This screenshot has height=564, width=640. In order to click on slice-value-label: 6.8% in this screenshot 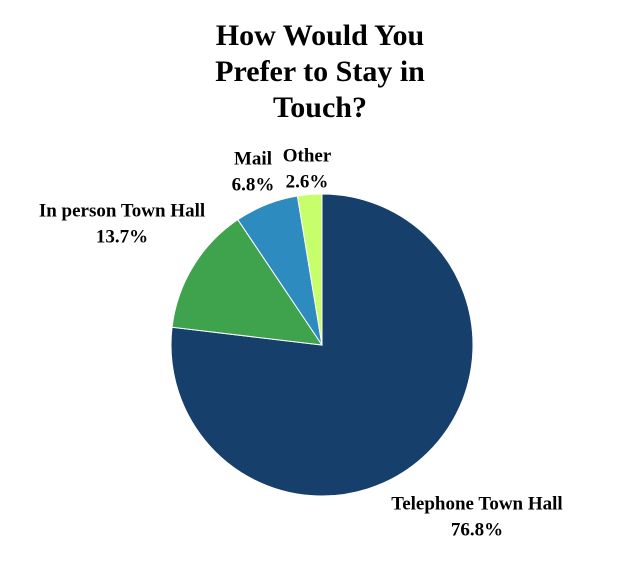, I will do `click(253, 184)`.